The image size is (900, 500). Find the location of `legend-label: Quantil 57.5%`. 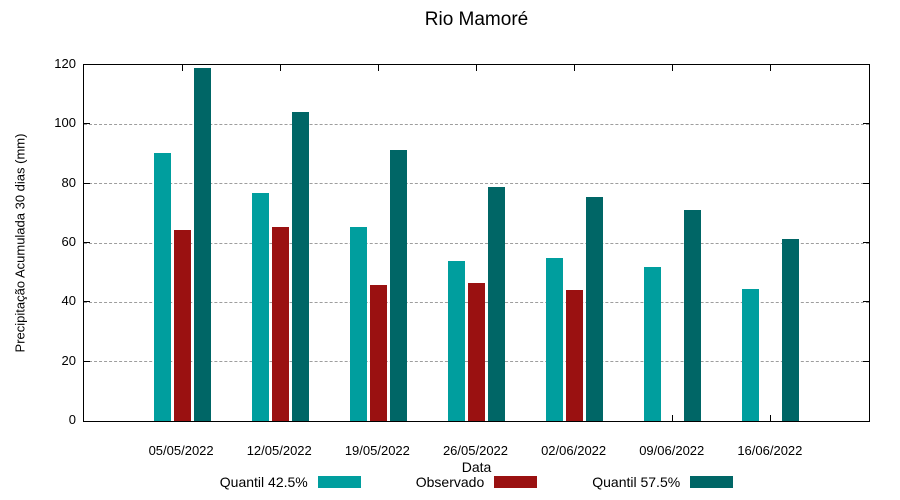

legend-label: Quantil 57.5% is located at coordinates (636, 482).